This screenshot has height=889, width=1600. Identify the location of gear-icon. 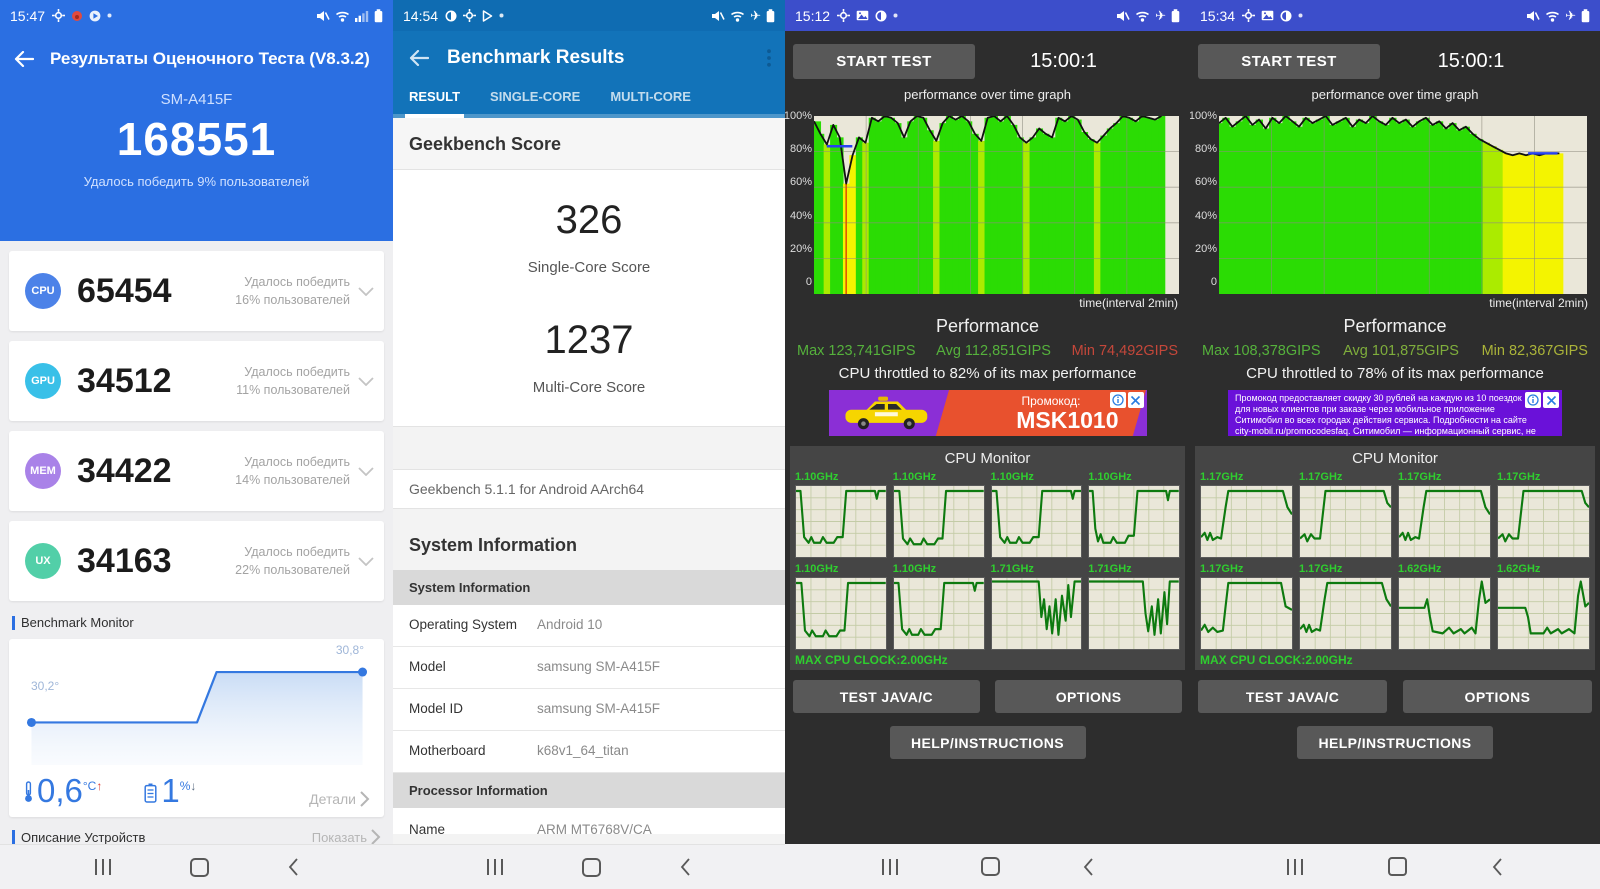
(470, 15).